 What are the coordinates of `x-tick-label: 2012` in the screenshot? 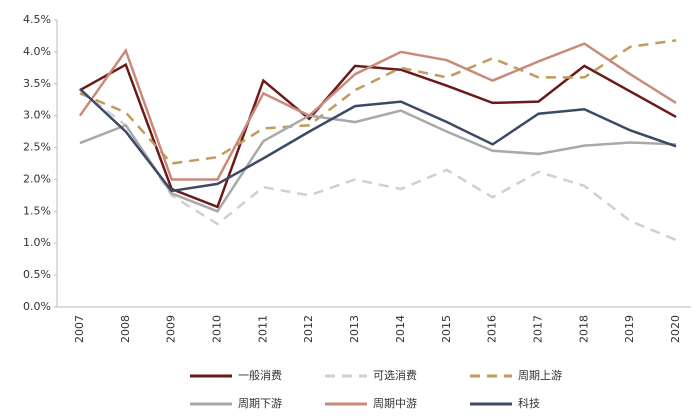 It's located at (308, 329).